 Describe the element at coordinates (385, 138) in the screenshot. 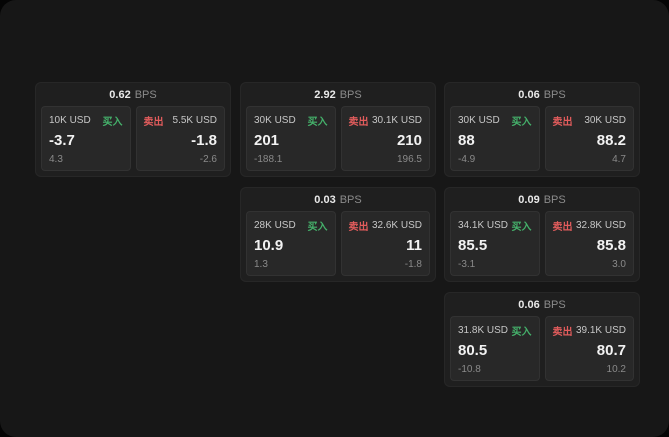

I see `sell-panel: 卖出 30.1K USD 210 196.5` at that location.